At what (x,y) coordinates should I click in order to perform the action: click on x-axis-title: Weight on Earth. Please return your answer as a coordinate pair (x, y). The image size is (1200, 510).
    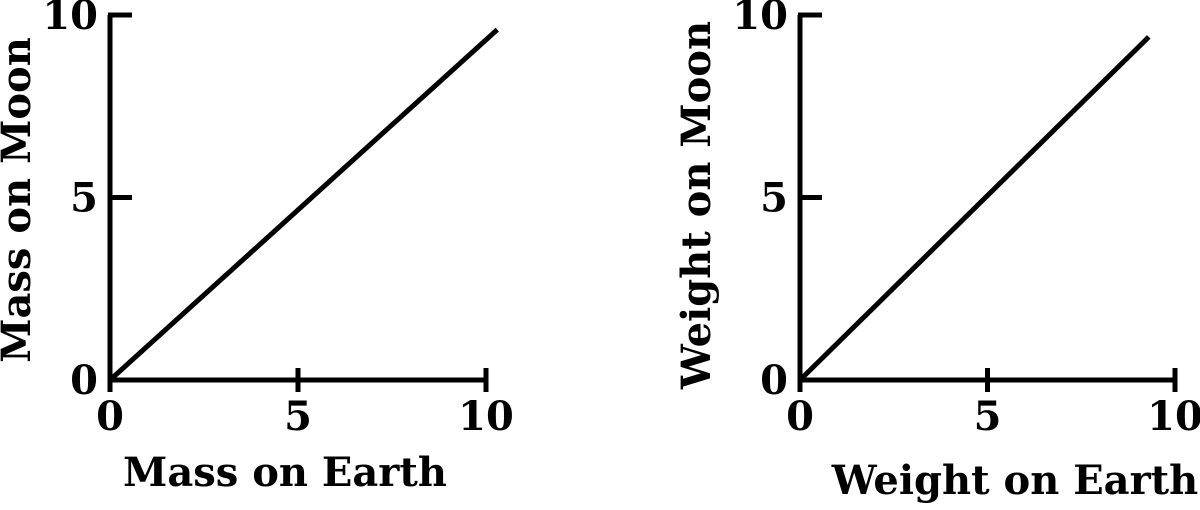
    Looking at the image, I should click on (1014, 480).